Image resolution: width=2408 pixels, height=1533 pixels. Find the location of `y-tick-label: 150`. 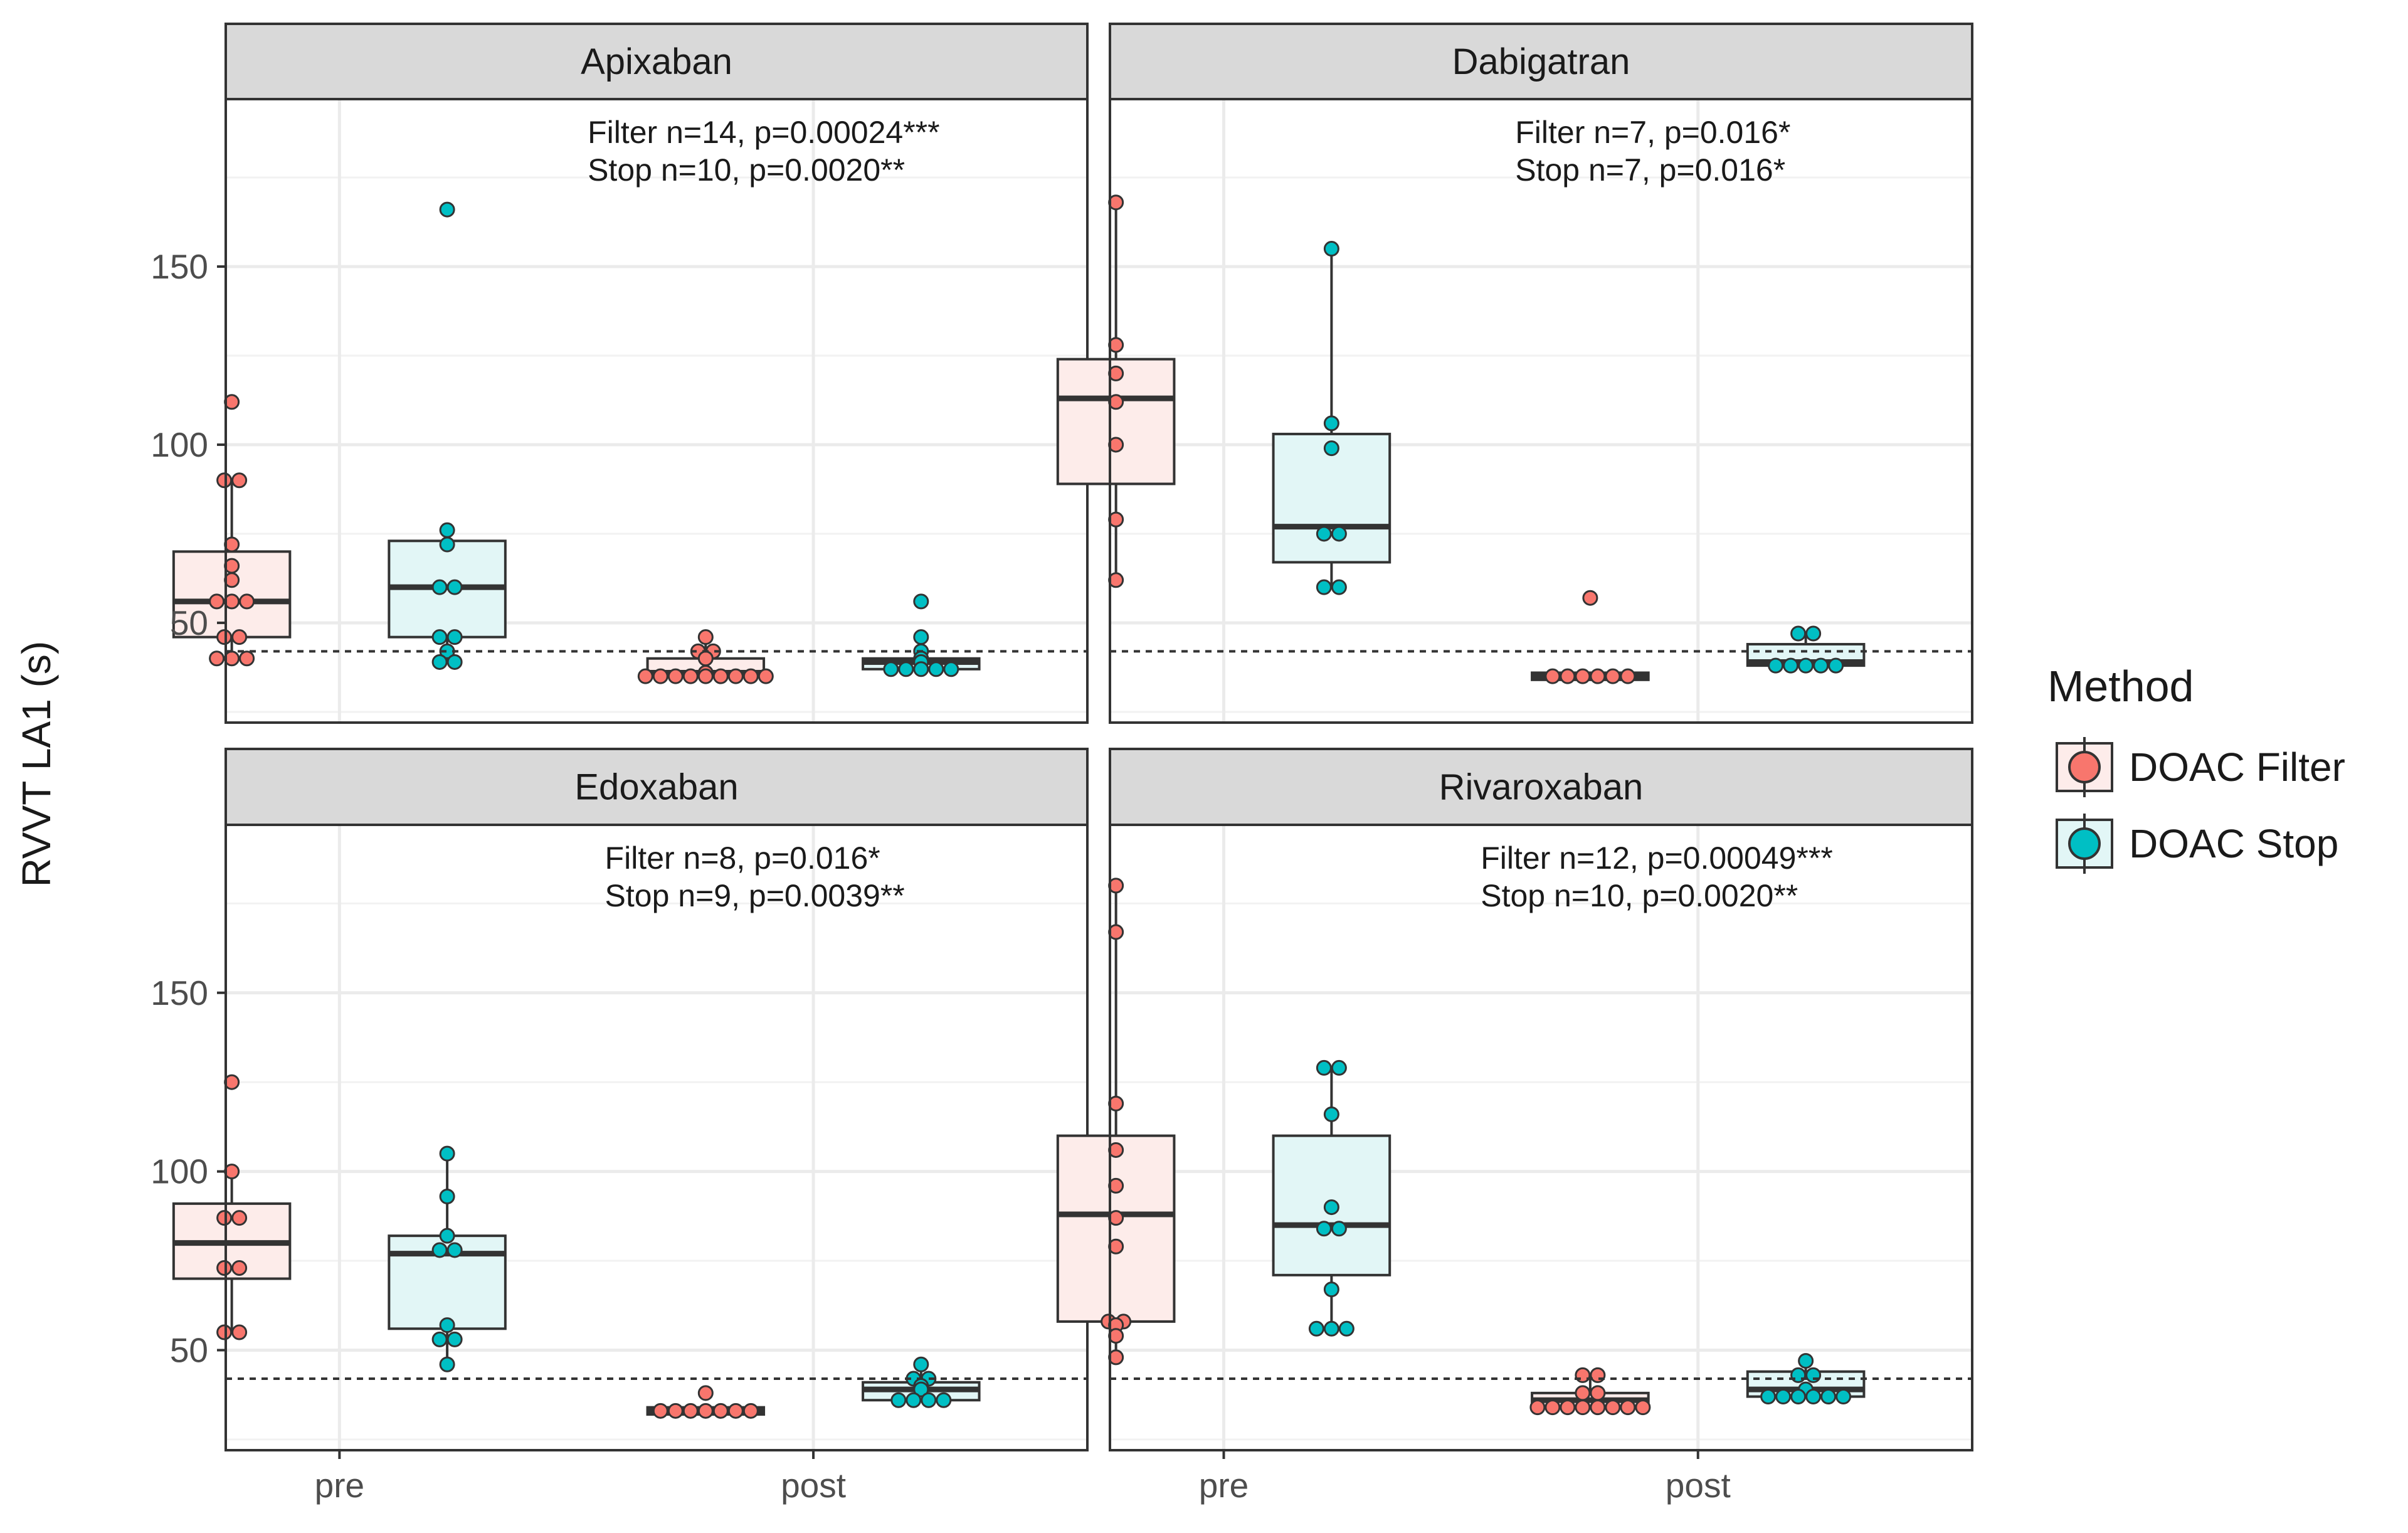

y-tick-label: 150 is located at coordinates (179, 266).